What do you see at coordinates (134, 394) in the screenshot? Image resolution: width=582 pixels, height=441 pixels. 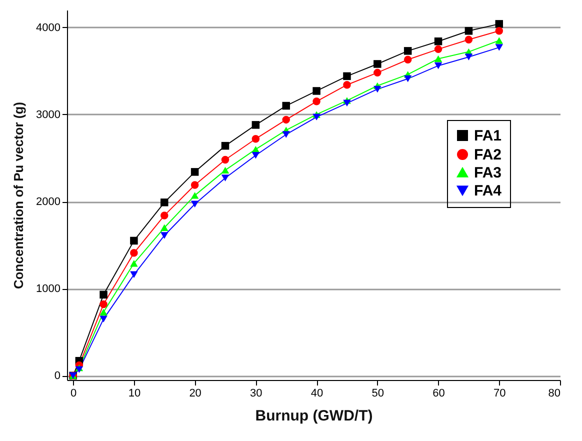 I see `x-tick-label: 10` at bounding box center [134, 394].